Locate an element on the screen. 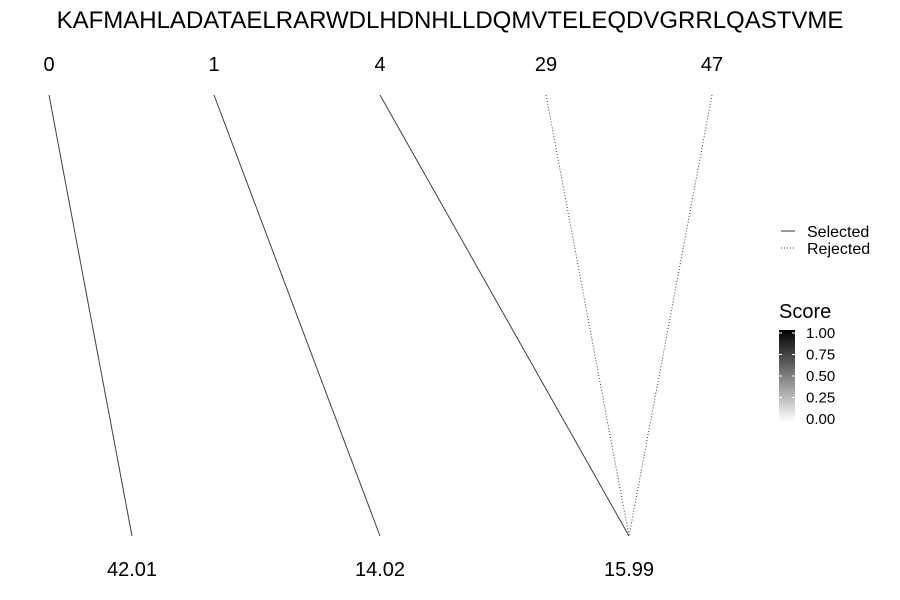  score-colorbar is located at coordinates (787, 376).